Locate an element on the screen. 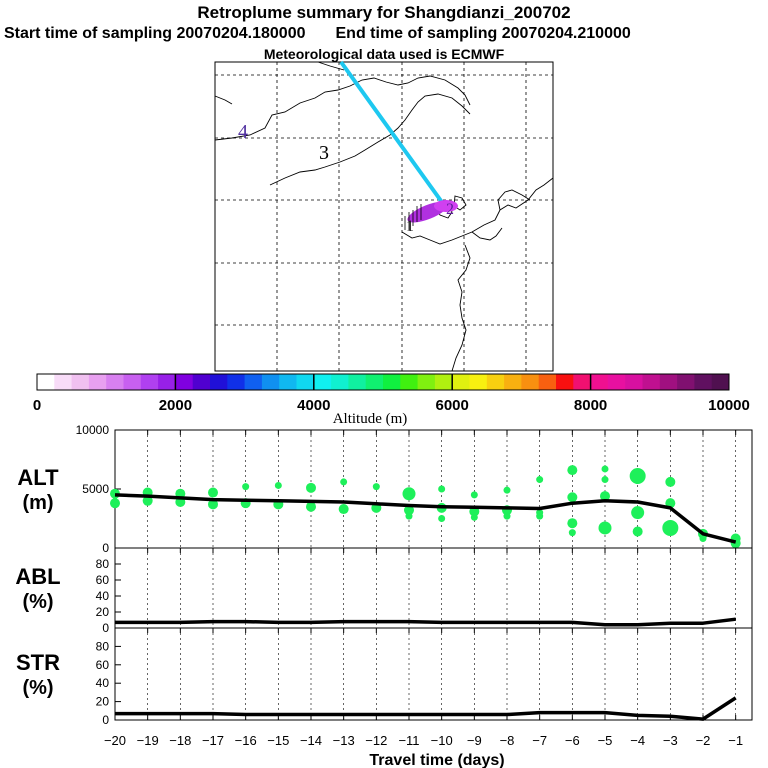 This screenshot has height=768, width=768. altitude-colorbar: 0 2000 4000 6000 8000 10000 Altitude (m) is located at coordinates (391, 400).